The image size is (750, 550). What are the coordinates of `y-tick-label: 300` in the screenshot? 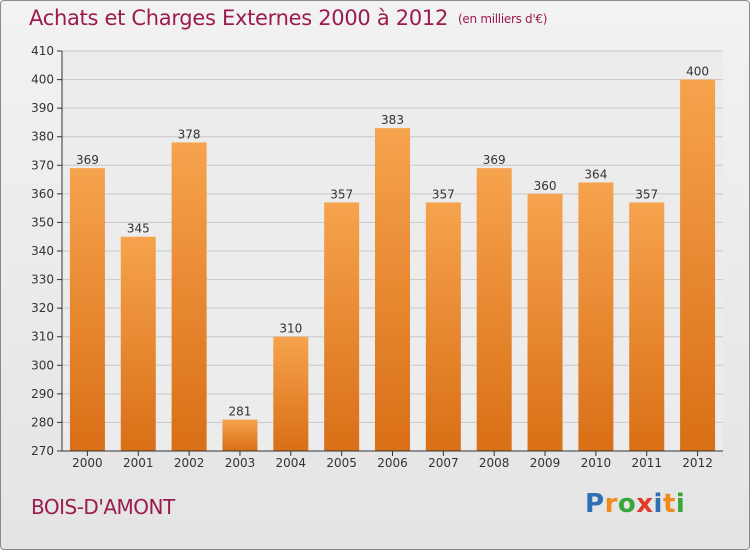 It's located at (42, 365).